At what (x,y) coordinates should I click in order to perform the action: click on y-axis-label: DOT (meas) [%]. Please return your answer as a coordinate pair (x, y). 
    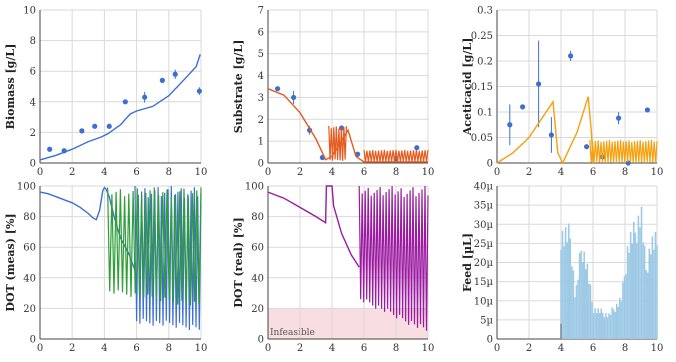
    Looking at the image, I should click on (10, 262).